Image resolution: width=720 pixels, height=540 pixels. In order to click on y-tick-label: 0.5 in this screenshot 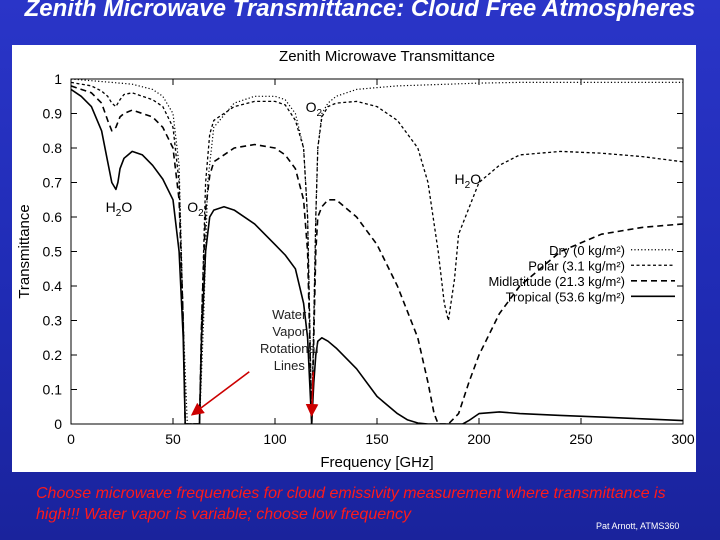, I will do `click(53, 252)`.